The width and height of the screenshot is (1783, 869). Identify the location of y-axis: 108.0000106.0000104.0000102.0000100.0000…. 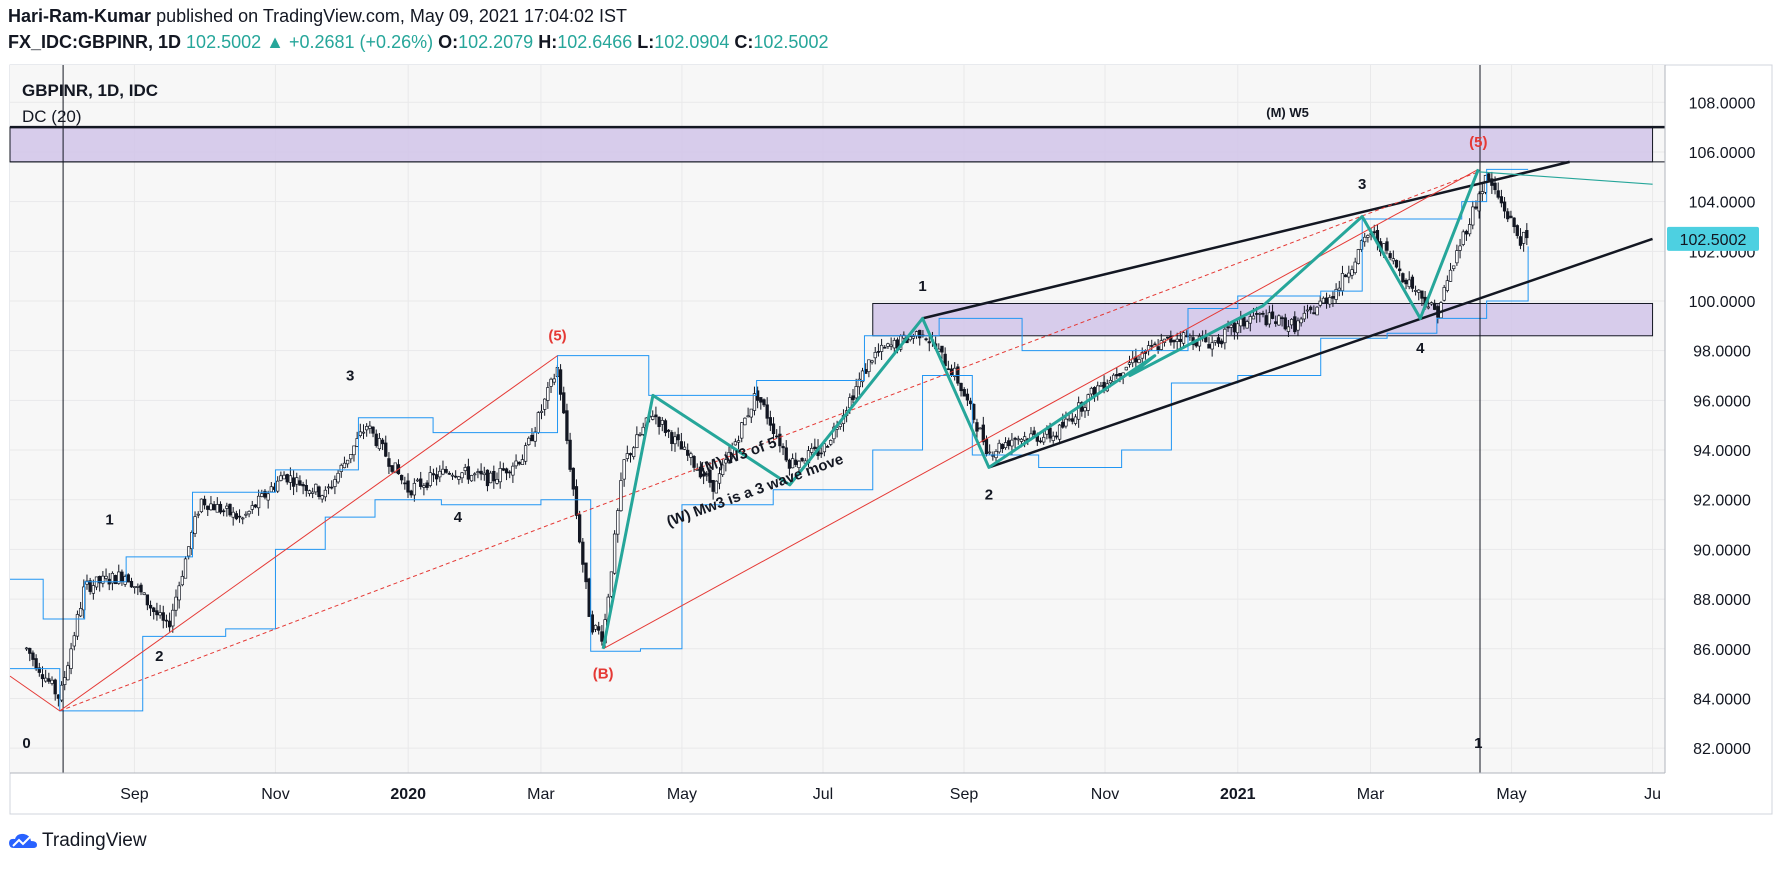
(1713, 426).